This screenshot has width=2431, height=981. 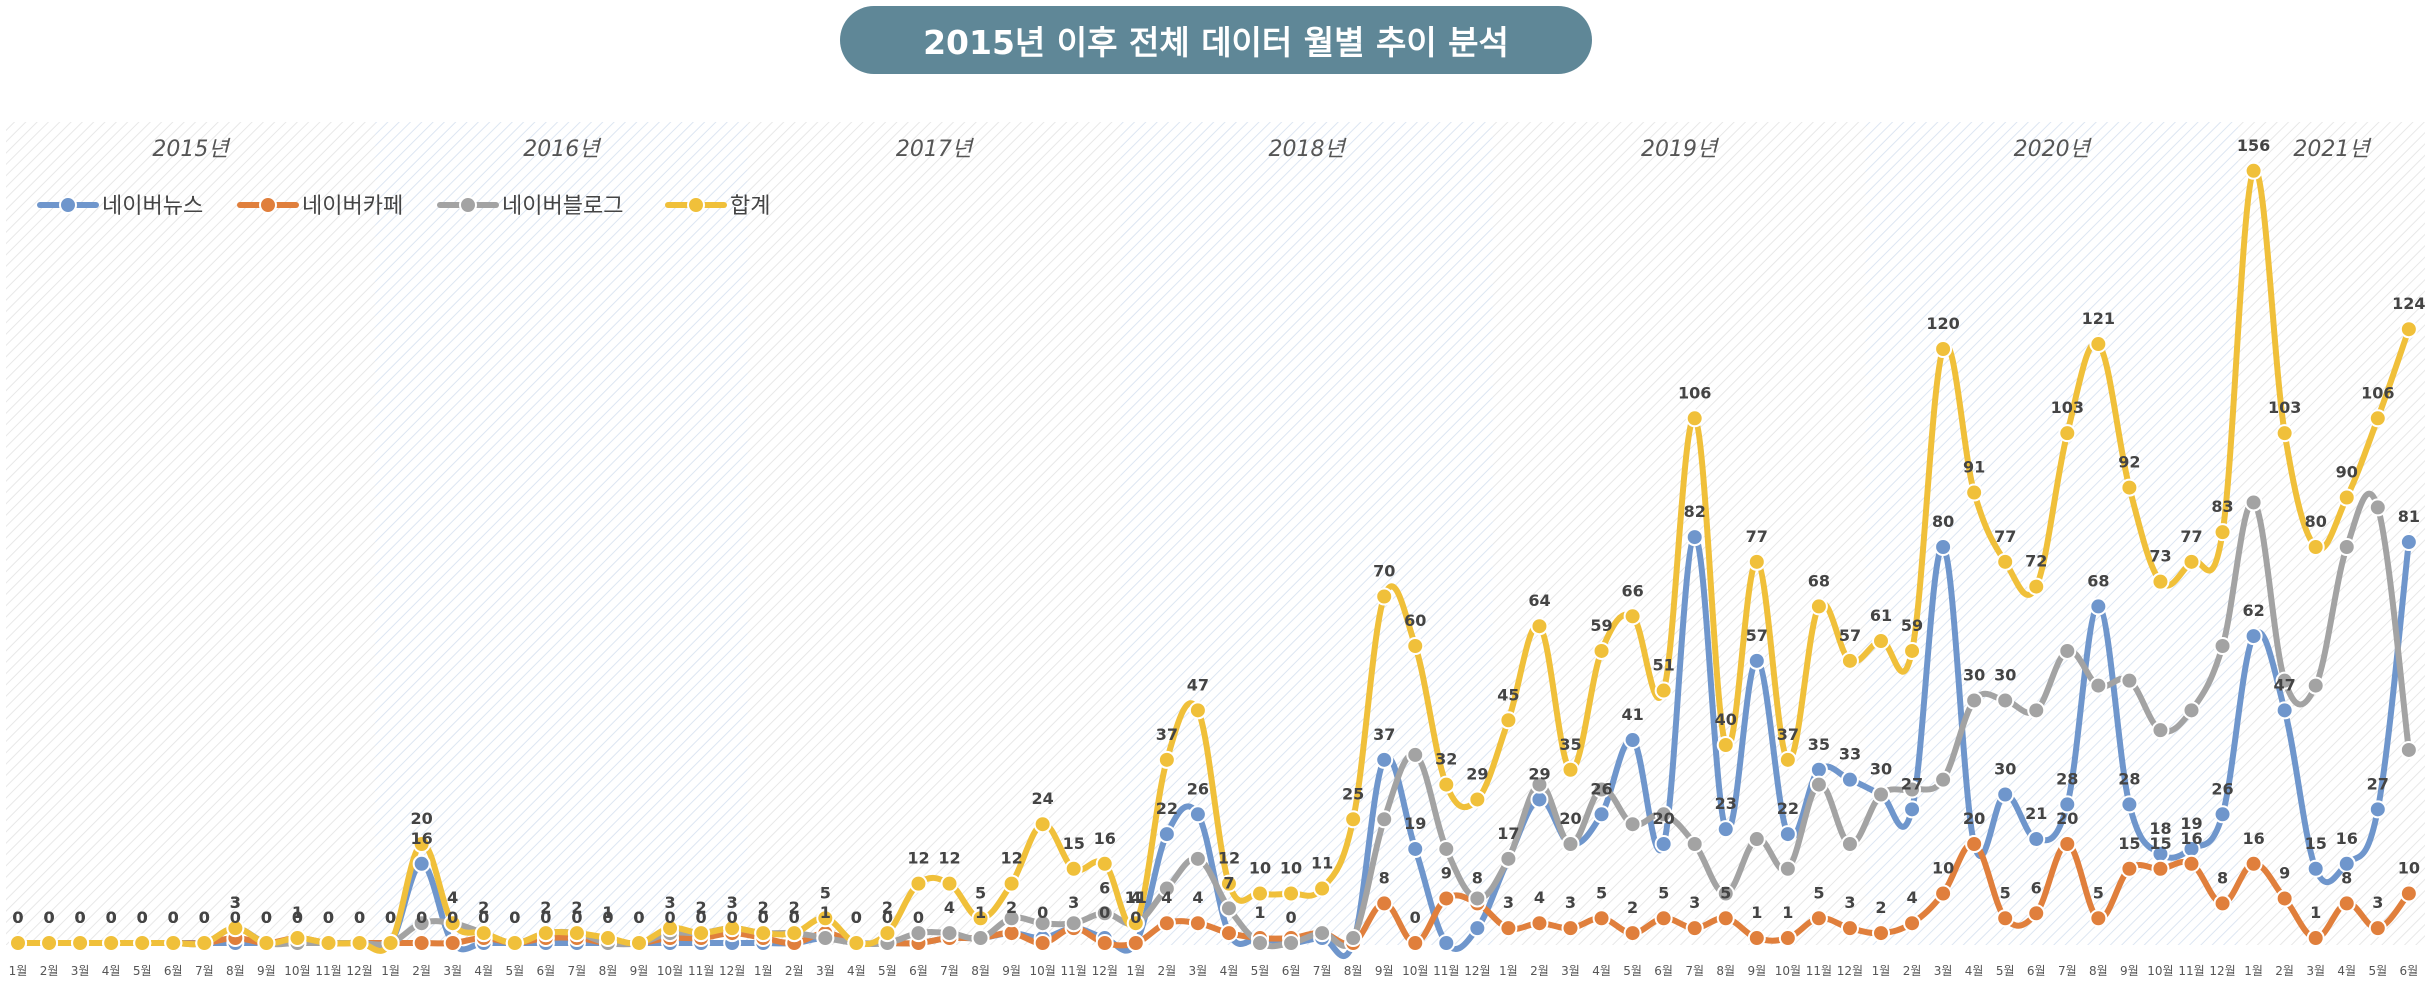 What do you see at coordinates (1942, 323) in the screenshot?
I see `data-label: 120` at bounding box center [1942, 323].